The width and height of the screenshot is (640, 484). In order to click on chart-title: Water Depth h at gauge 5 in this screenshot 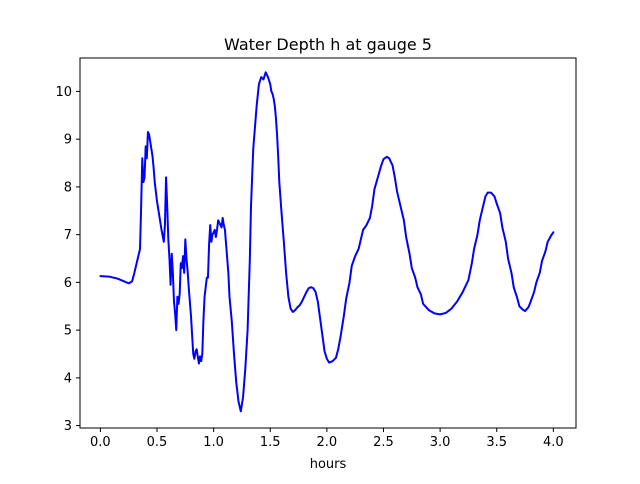, I will do `click(328, 44)`.